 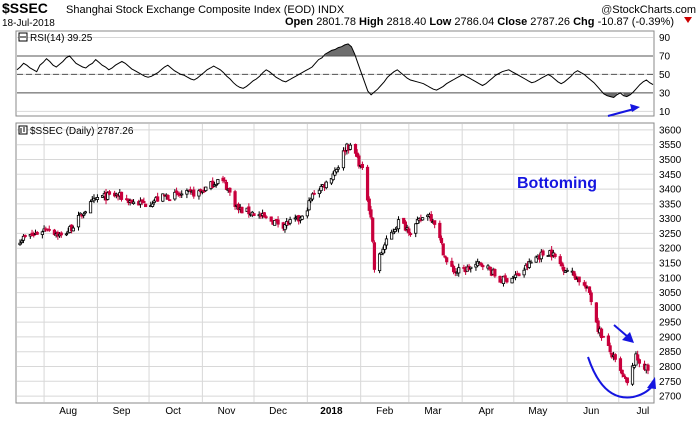 I want to click on open-value: 2801.78, so click(x=336, y=22).